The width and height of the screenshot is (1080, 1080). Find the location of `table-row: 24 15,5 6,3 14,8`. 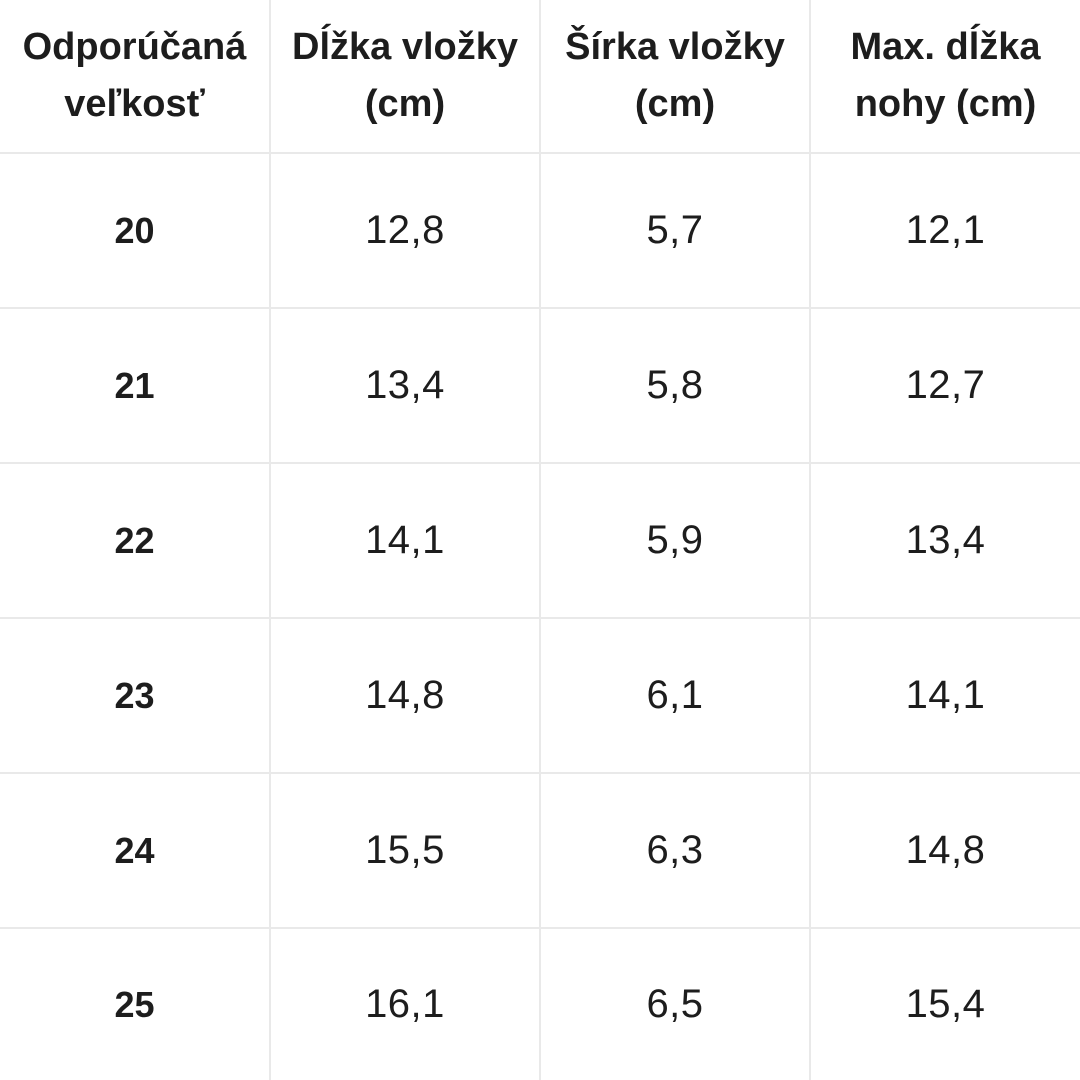

table-row: 24 15,5 6,3 14,8 is located at coordinates (540, 851).